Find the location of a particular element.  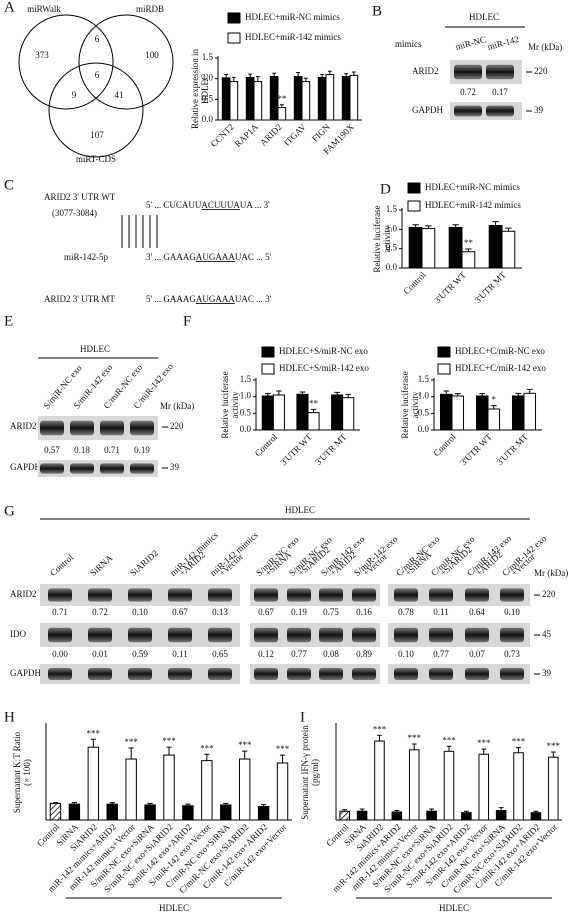

y-axis-label: Relative expression in is located at coordinates (195, 89).